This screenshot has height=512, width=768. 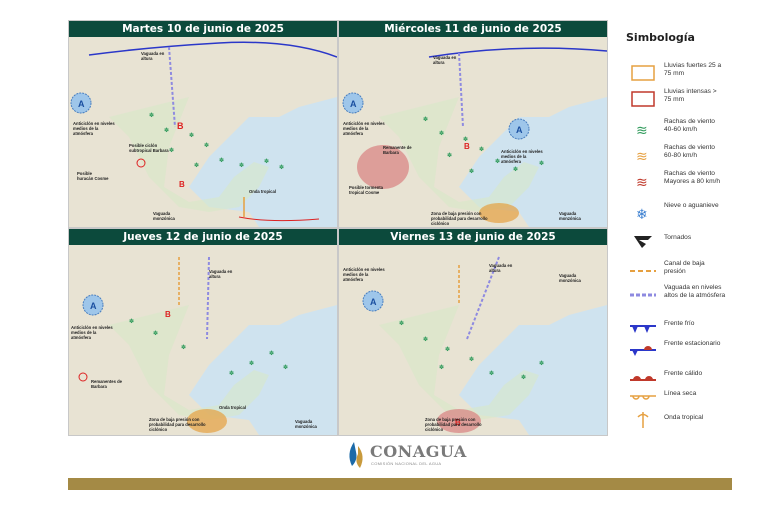 What do you see at coordinates (406, 463) in the screenshot?
I see `logo-subtitle: COMISIÓN NACIONAL DEL AGUA` at bounding box center [406, 463].